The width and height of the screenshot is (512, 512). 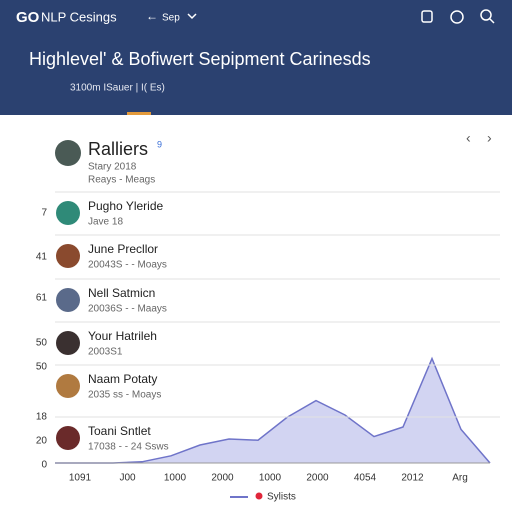 What do you see at coordinates (159, 144) in the screenshot?
I see `badge: 9` at bounding box center [159, 144].